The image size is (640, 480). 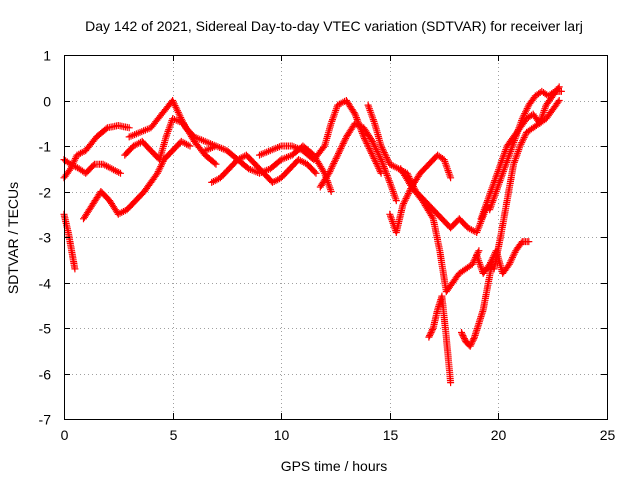 What do you see at coordinates (608, 435) in the screenshot?
I see `x-tick-label: 25` at bounding box center [608, 435].